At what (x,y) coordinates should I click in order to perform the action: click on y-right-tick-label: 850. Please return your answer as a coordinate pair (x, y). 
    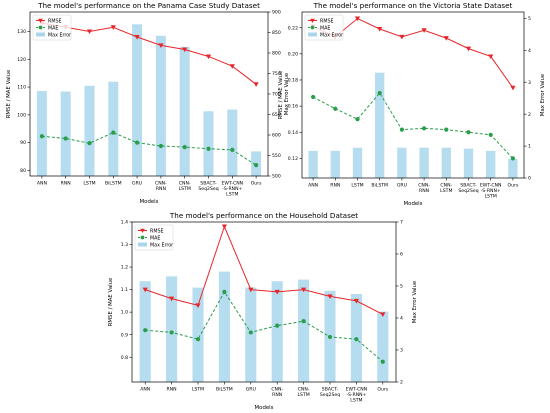
    Looking at the image, I should click on (276, 33).